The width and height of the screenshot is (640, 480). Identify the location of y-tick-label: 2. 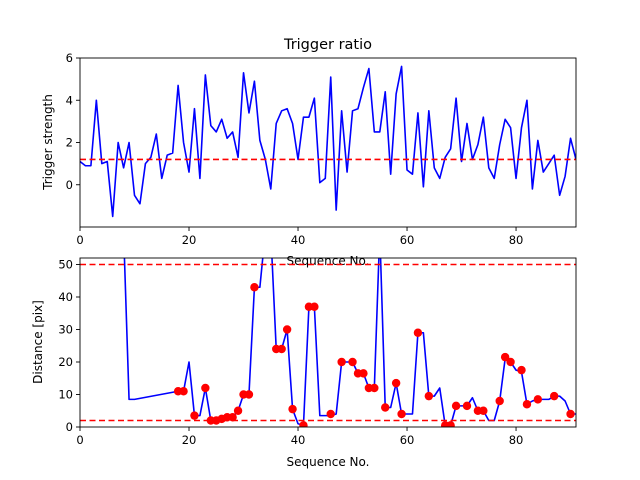
(69, 143).